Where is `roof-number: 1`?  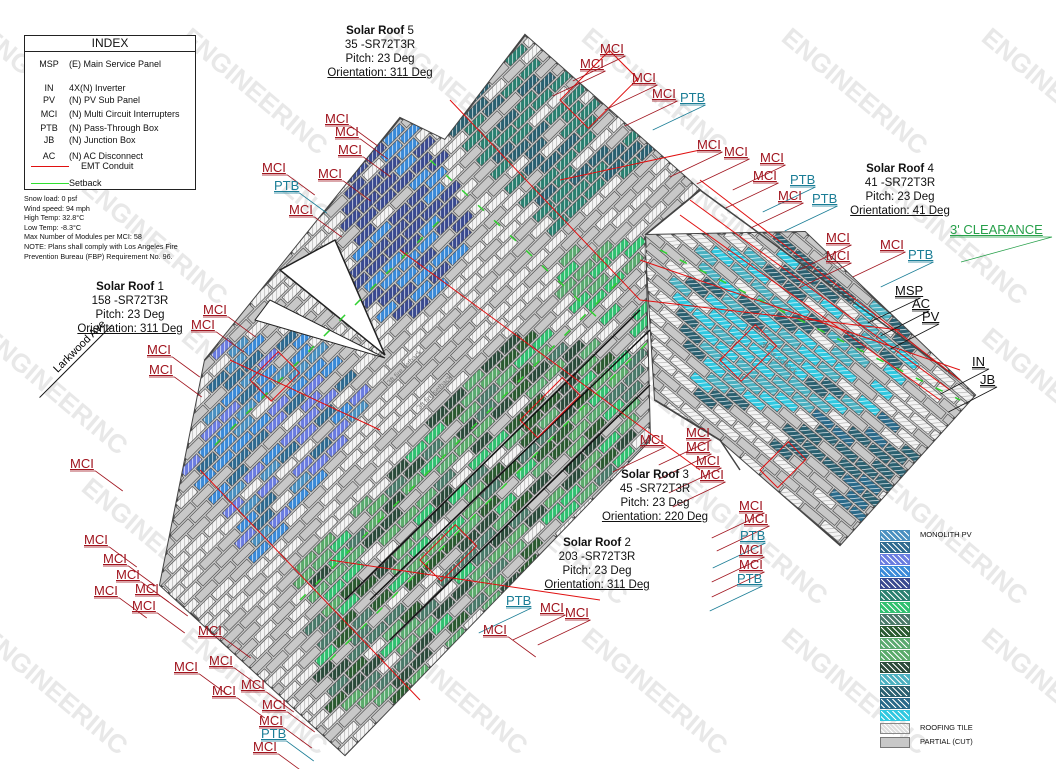 roof-number: 1 is located at coordinates (160, 287).